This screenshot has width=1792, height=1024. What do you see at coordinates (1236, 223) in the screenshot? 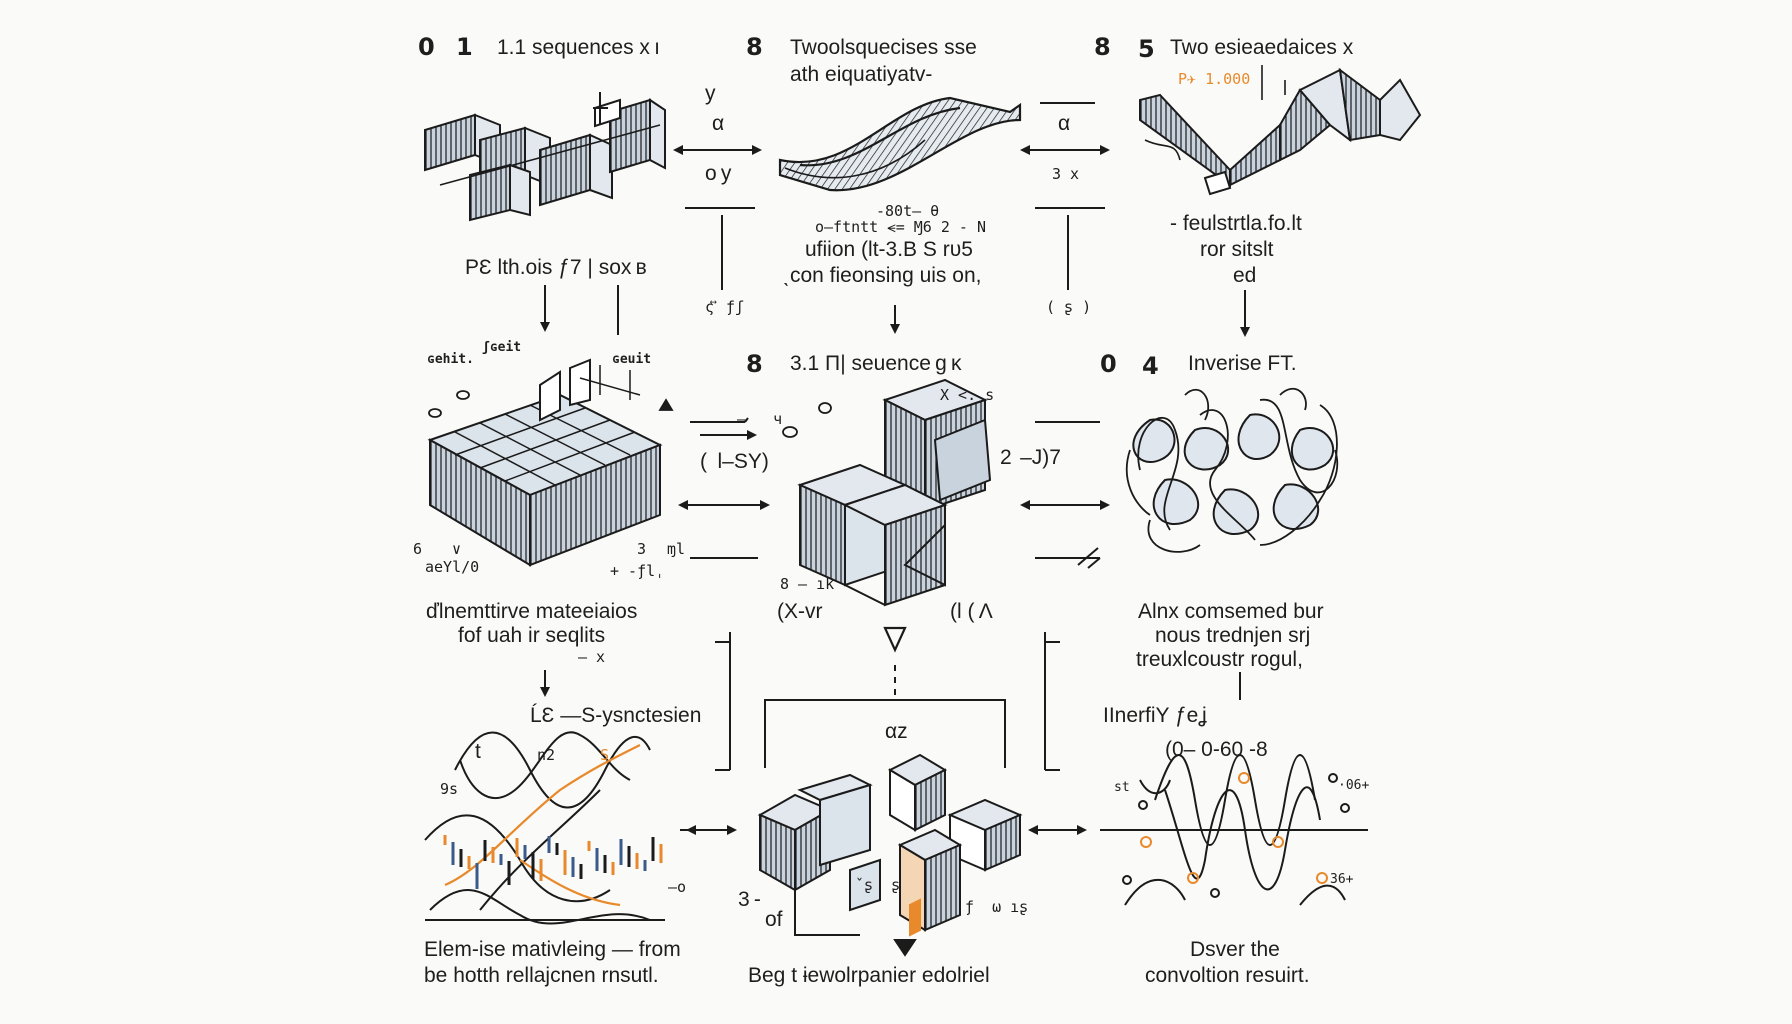
I see `top-right-caption-line1: - feulstrtla.fo.lt` at bounding box center [1236, 223].